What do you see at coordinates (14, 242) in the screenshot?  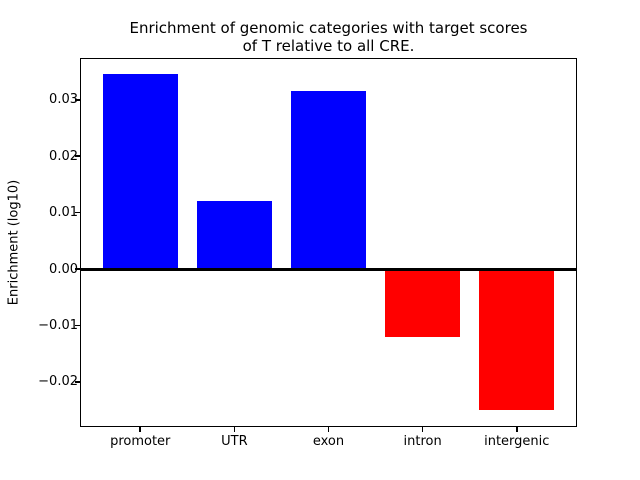 I see `y-axis-label: Enrichment (log10)` at bounding box center [14, 242].